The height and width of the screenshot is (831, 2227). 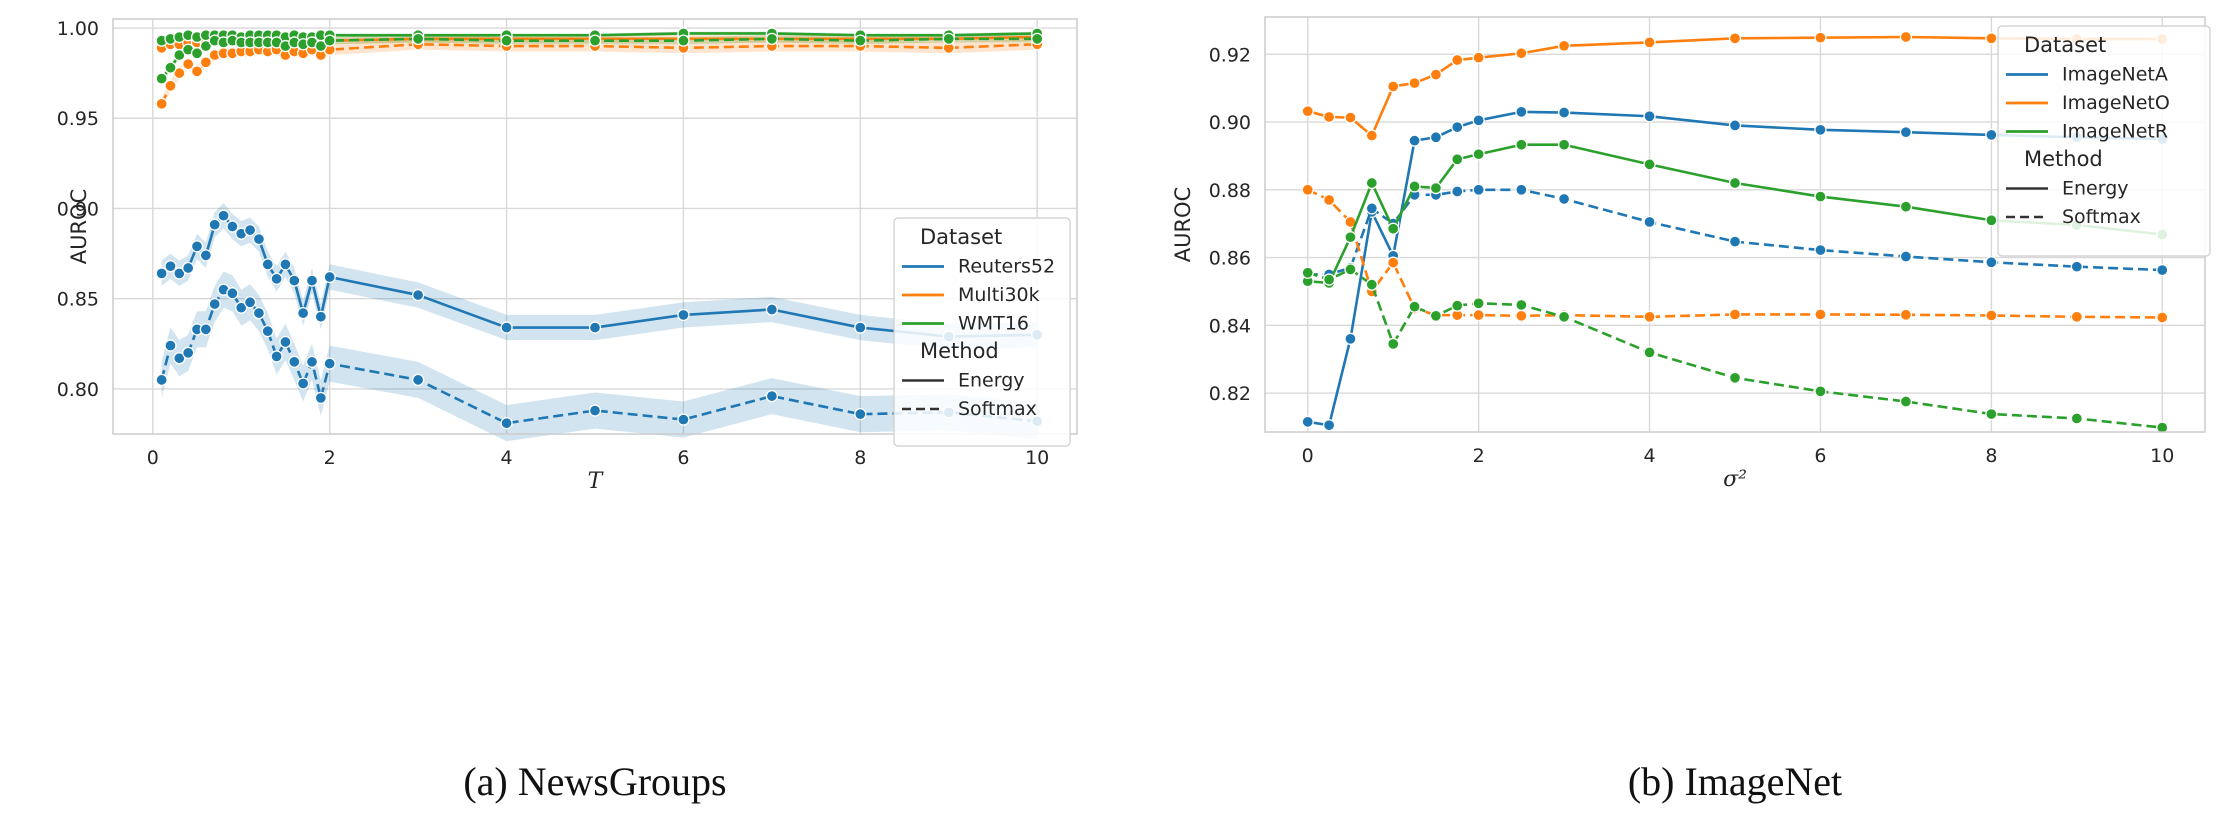 What do you see at coordinates (507, 458) in the screenshot?
I see `x-tick-label: 4` at bounding box center [507, 458].